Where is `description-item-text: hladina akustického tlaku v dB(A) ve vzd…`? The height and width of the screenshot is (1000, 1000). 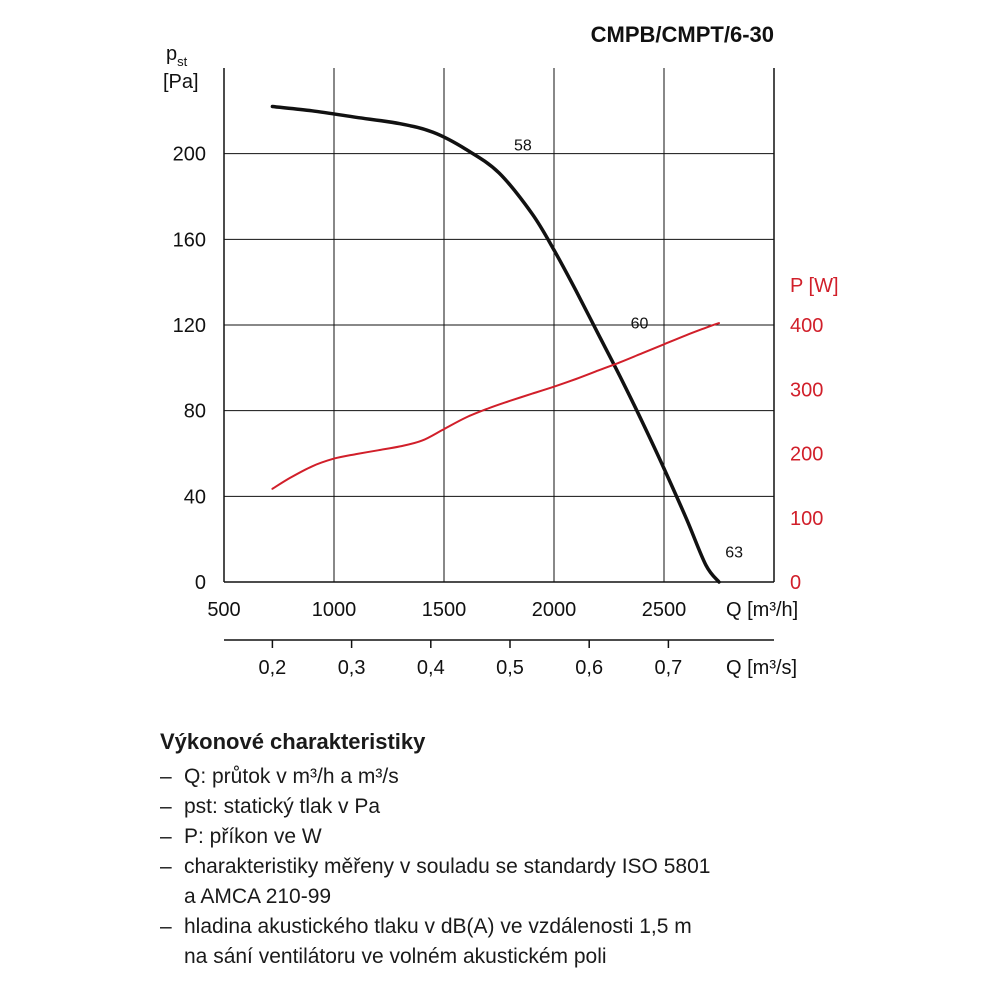
description-item-text: hladina akustického tlaku v dB(A) ve vzd… is located at coordinates (438, 926).